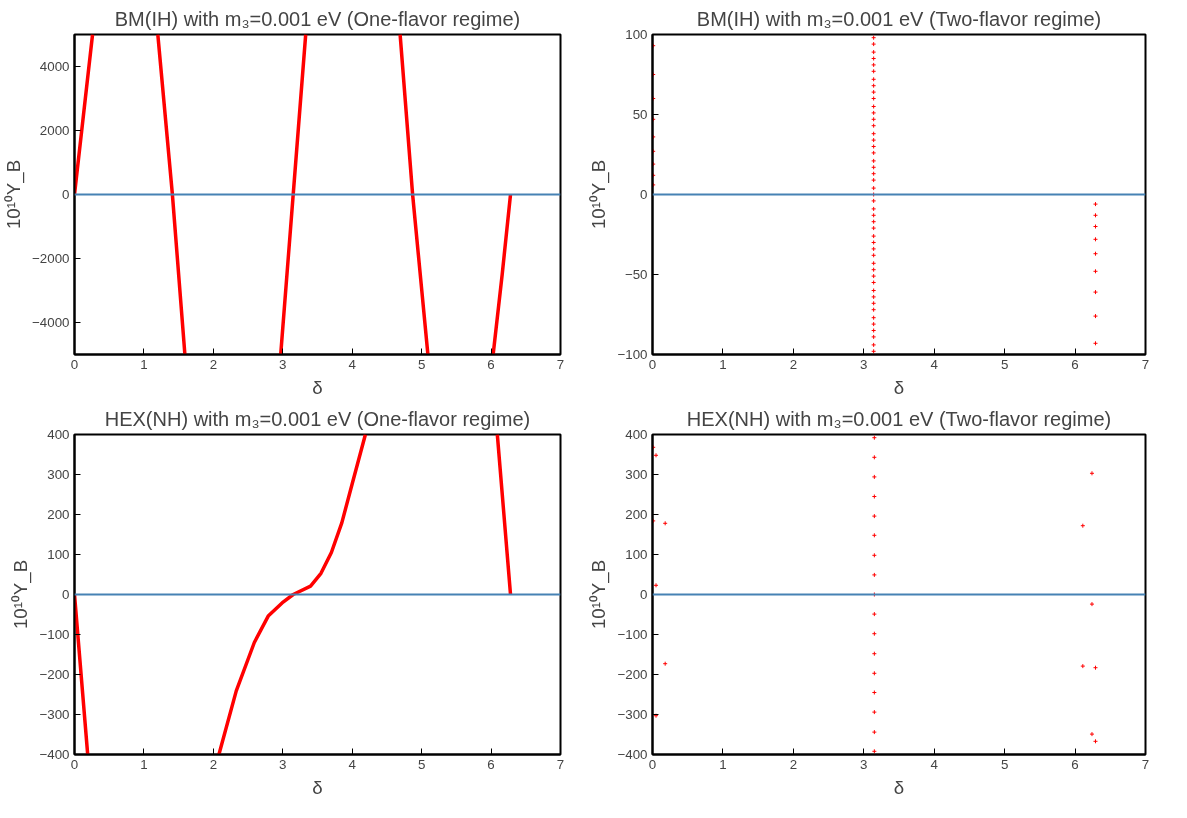 Image resolution: width=1187 pixels, height=818 pixels. What do you see at coordinates (51, 322) in the screenshot?
I see `y-tick-label: −4000` at bounding box center [51, 322].